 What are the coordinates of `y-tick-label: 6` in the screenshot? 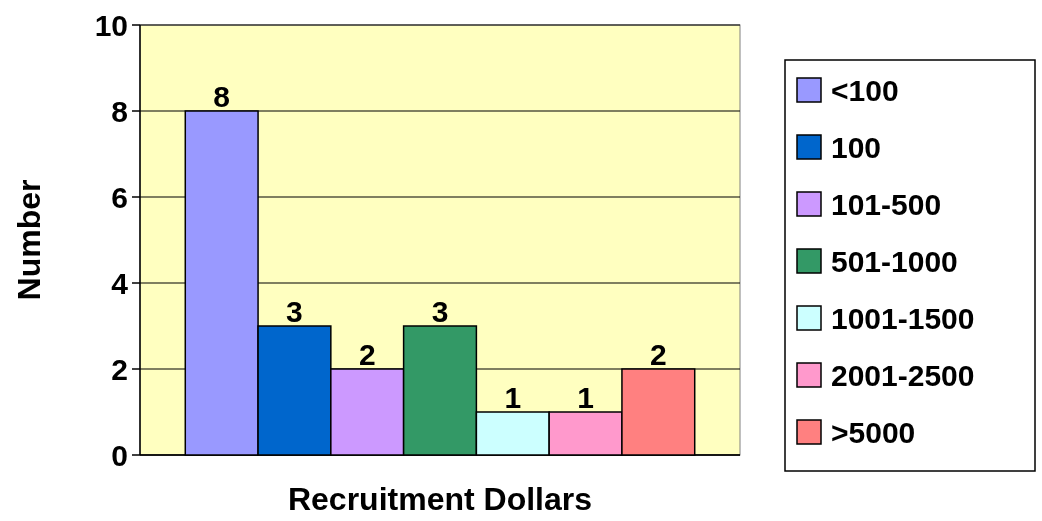 It's located at (119, 197).